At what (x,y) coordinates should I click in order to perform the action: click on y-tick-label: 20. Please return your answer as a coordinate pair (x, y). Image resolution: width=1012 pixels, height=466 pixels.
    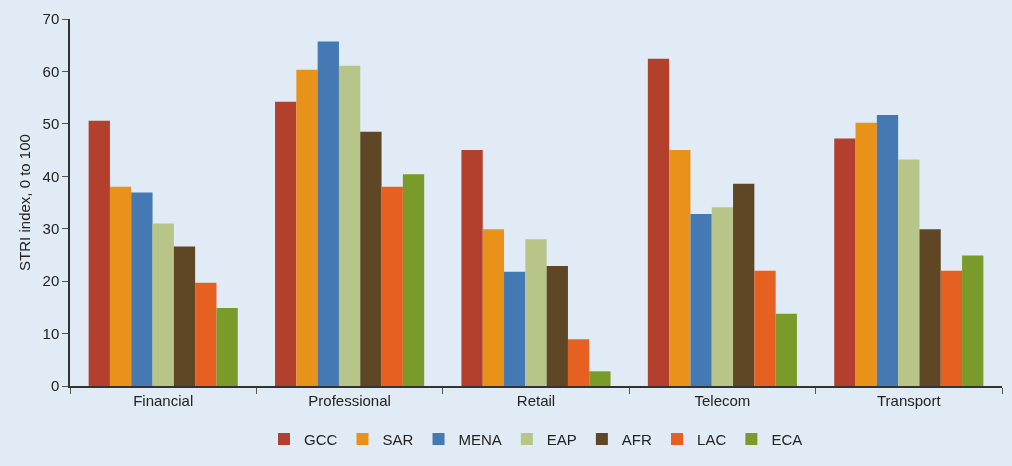
    Looking at the image, I should click on (51, 281).